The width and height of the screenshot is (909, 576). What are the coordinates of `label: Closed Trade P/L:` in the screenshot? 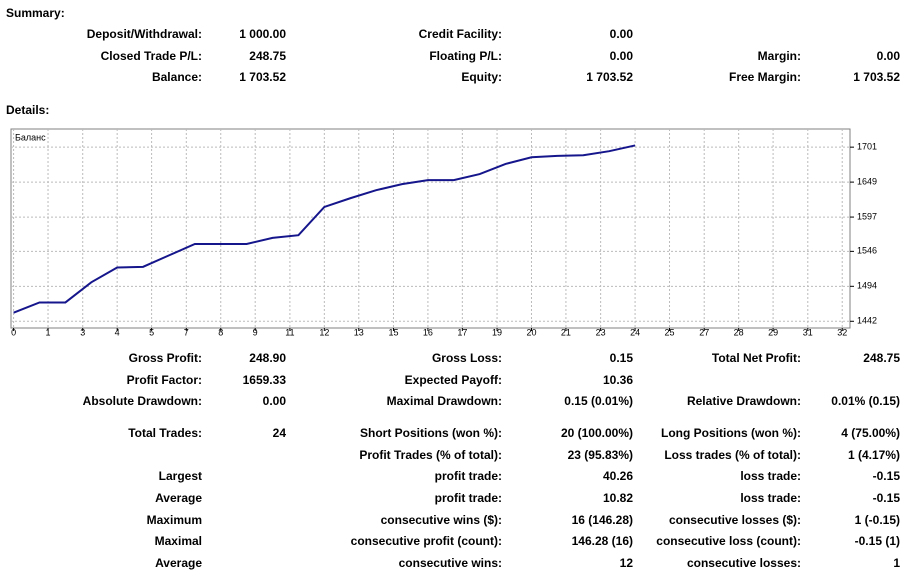 It's located at (151, 56).